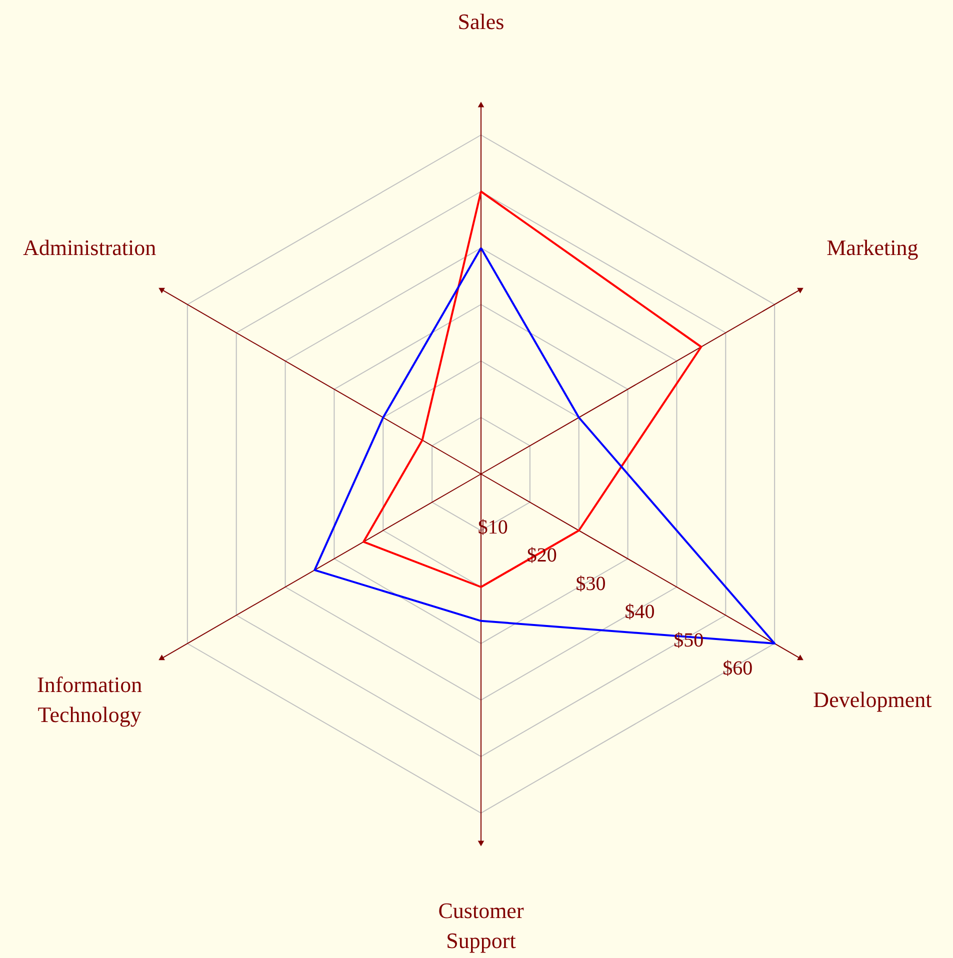 This screenshot has width=953, height=958. Describe the element at coordinates (737, 669) in the screenshot. I see `y-tick-label: $60` at that location.